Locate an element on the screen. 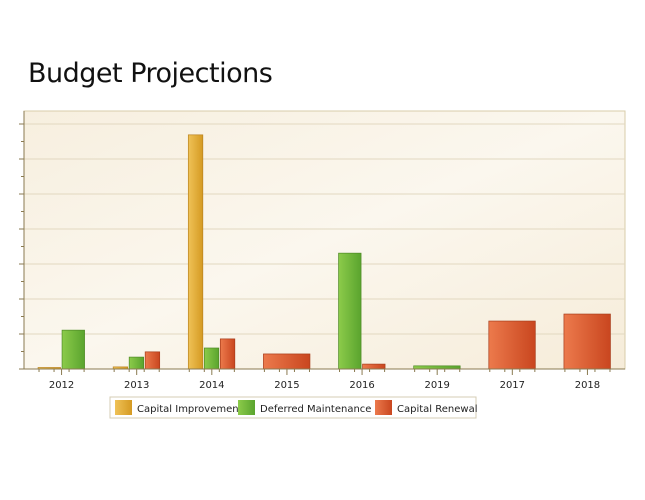 This screenshot has width=645, height=500. x-tick-label: 2017 is located at coordinates (512, 385).